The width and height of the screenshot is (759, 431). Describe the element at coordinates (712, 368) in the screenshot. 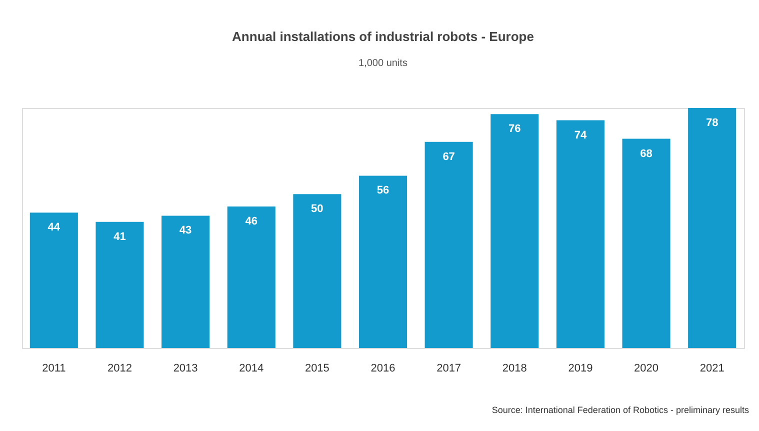

I see `x-tick-label: 2021` at that location.